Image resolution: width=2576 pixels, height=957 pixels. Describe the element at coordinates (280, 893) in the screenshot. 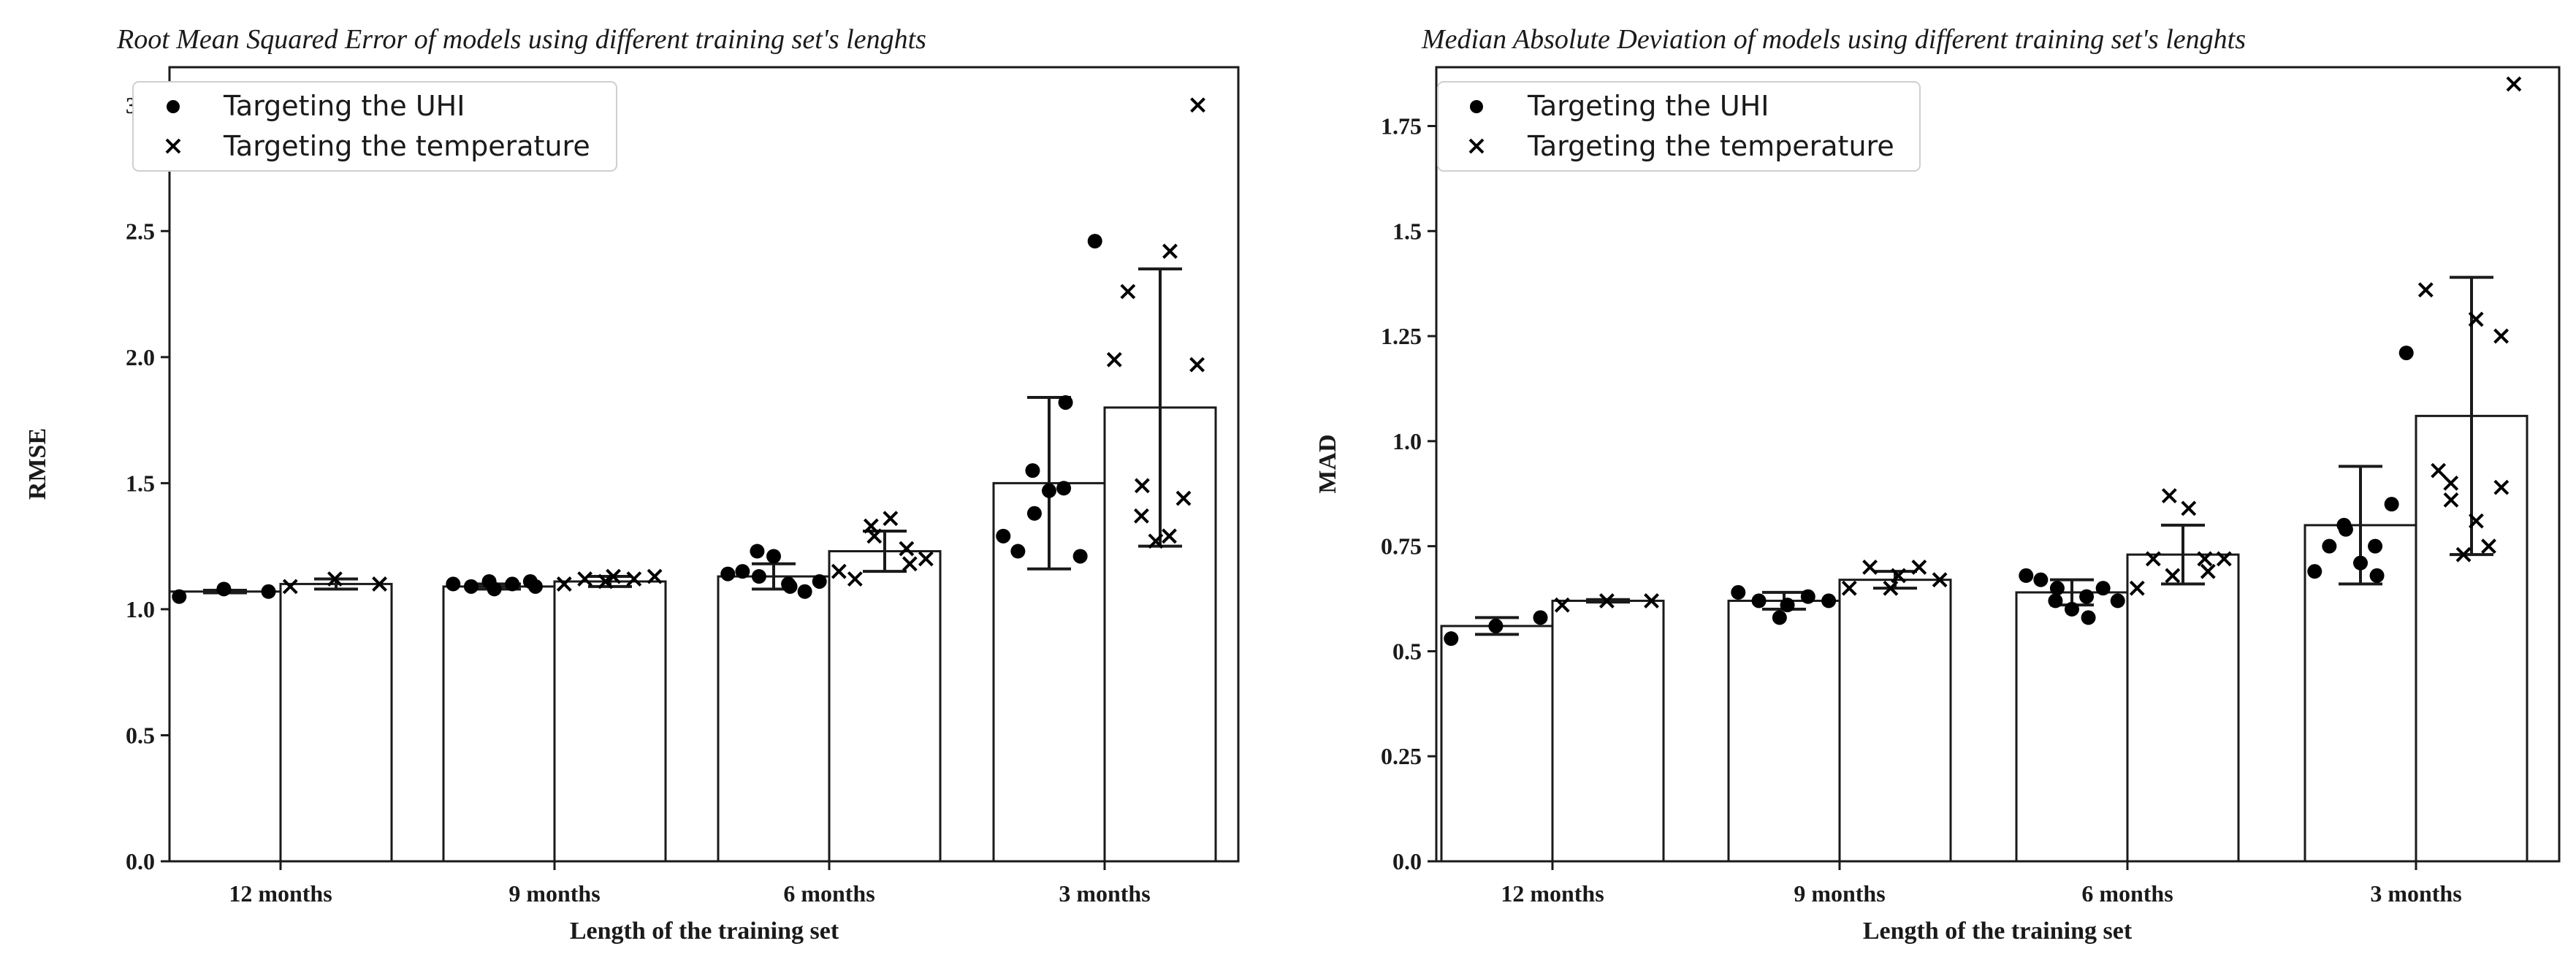

I see `x-tick-label: 12 months` at that location.